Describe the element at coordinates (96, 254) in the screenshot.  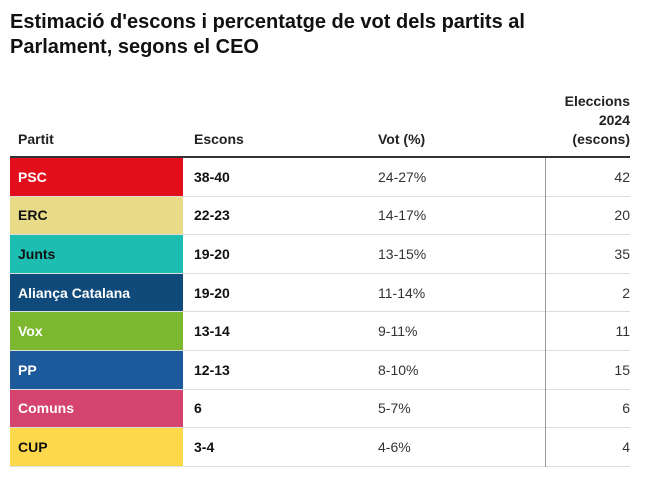
I see `party-cell: Junts` at that location.